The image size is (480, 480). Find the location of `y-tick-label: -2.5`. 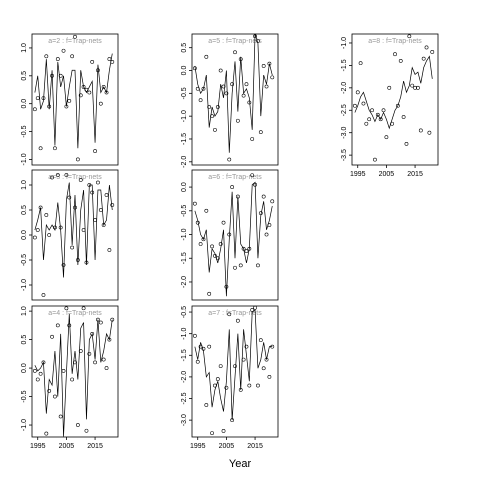

y-tick-label: -2.5 is located at coordinates (344, 110).